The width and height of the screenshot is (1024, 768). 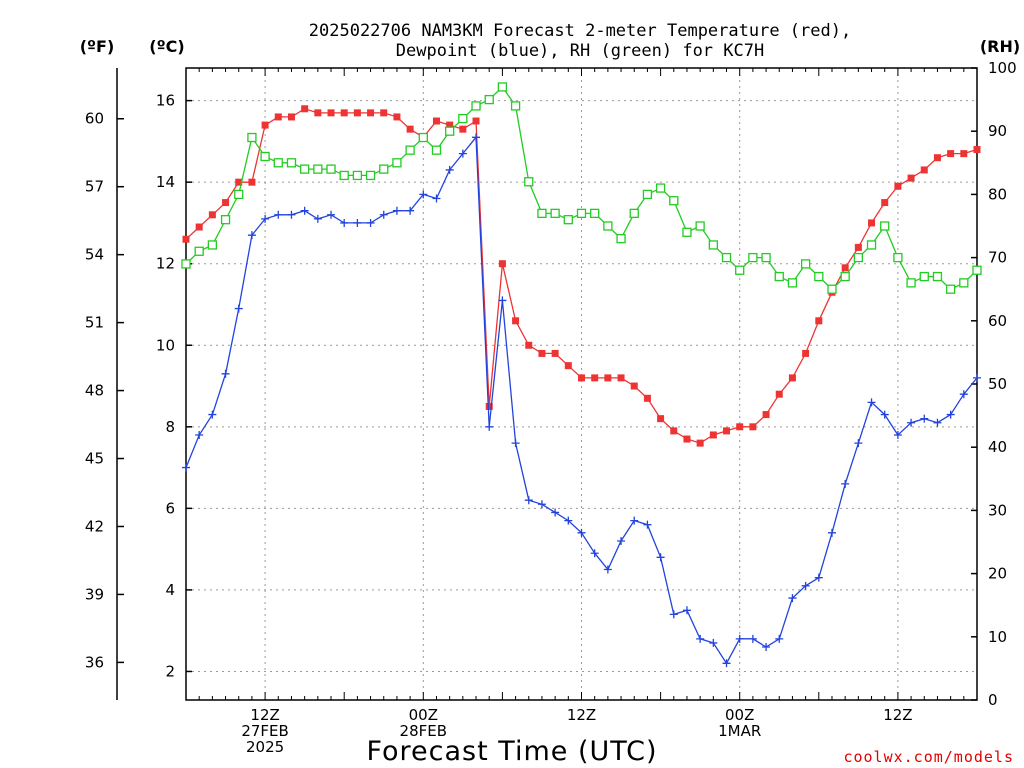 I want to click on c-tick-label-2: 12, so click(x=165, y=264).